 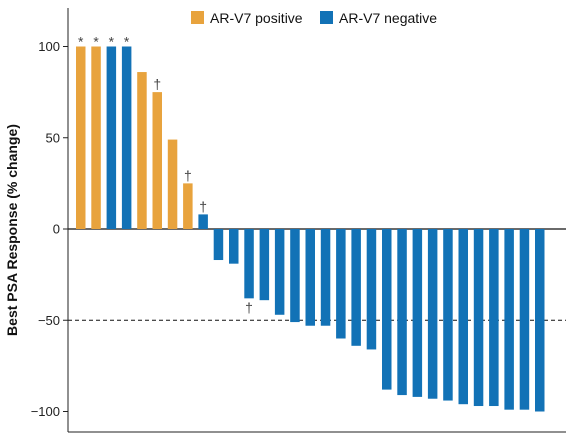 What do you see at coordinates (56, 229) in the screenshot?
I see `y-tick-label: 0` at bounding box center [56, 229].